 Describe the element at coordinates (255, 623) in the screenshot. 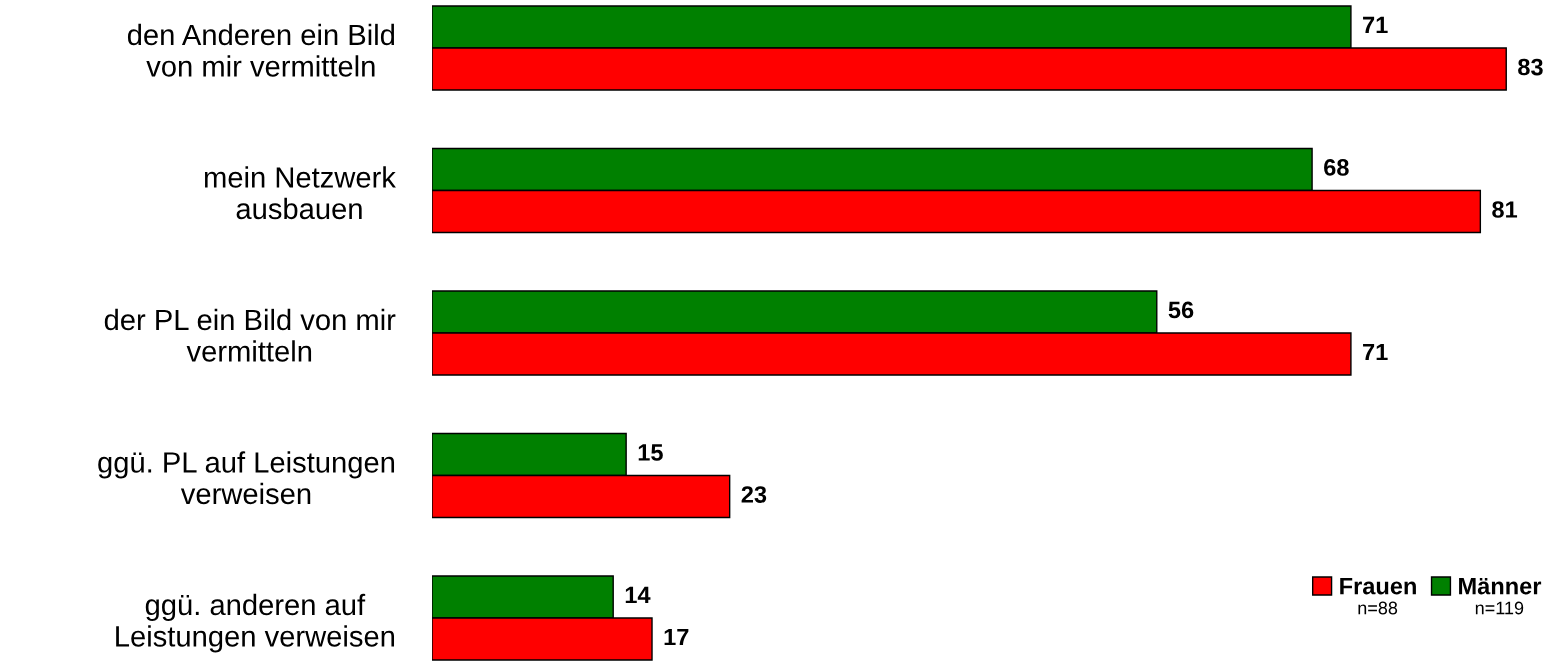

I see `y-tick-label: ggü. anderen auf Leistungen verweisen` at that location.